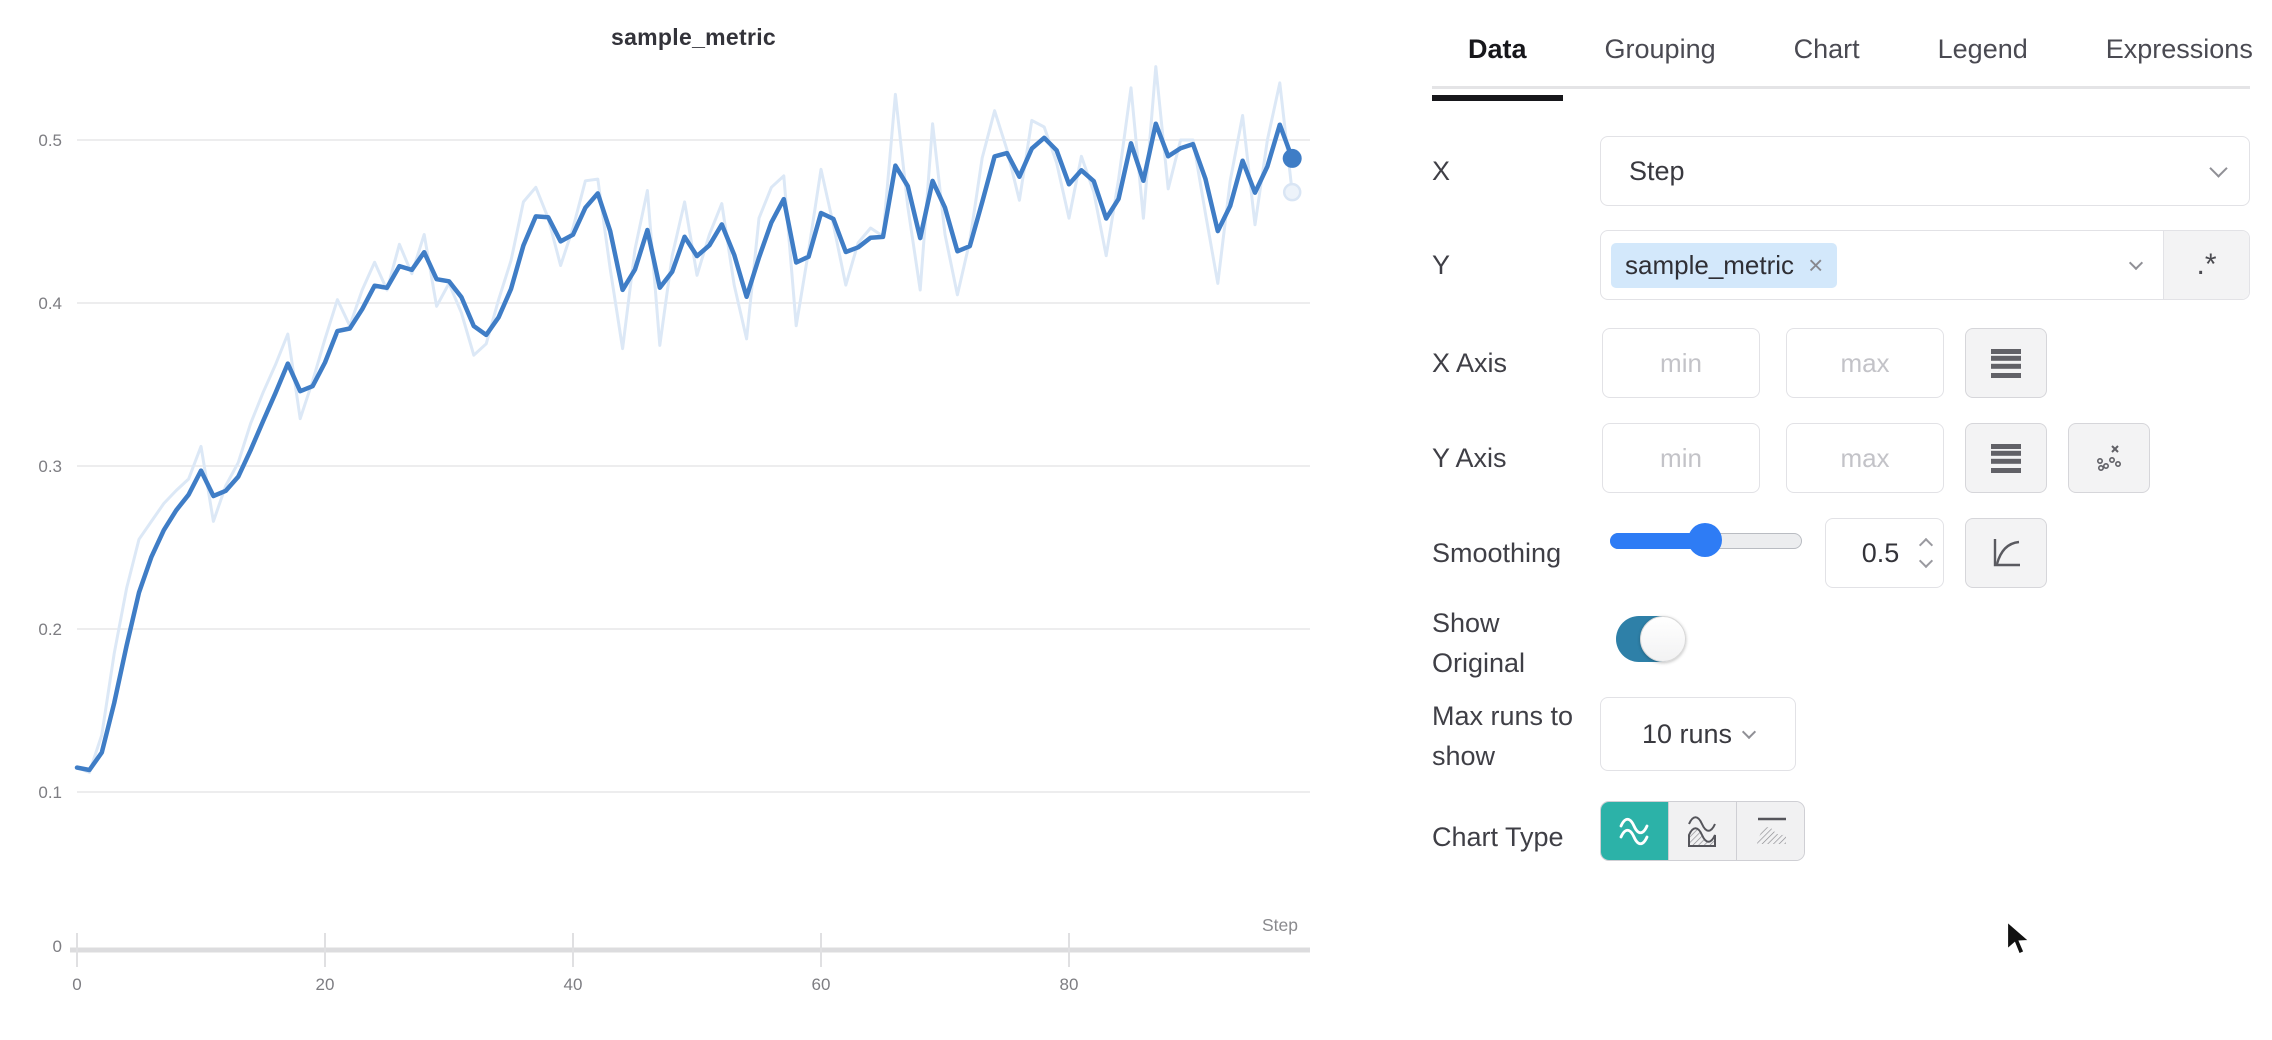  Describe the element at coordinates (1925, 171) in the screenshot. I see `x-axis-select: Step` at that location.